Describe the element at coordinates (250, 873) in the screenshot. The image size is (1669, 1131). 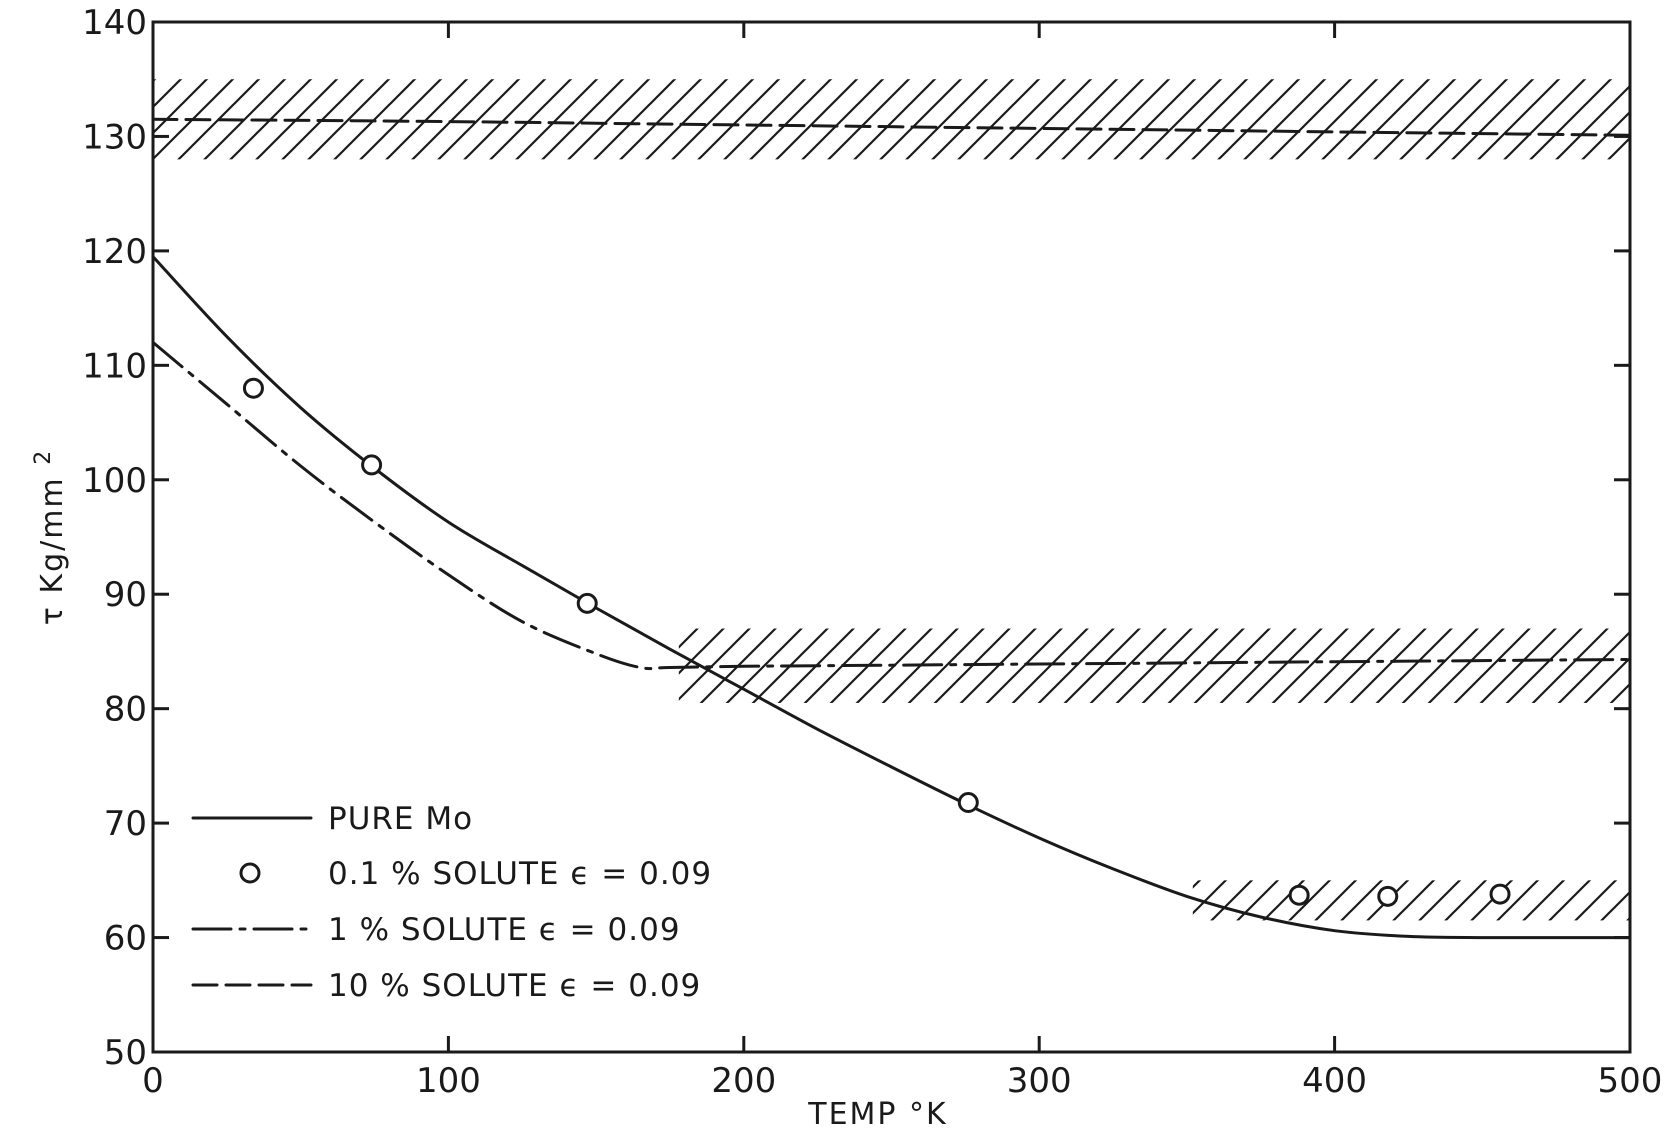
I see `legend-marker-circle` at that location.